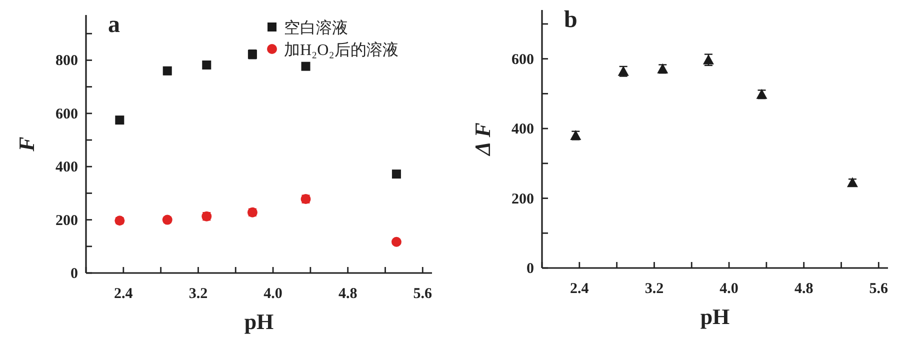  Describe the element at coordinates (316, 28) in the screenshot. I see `legend-label: 空白溶液` at that location.